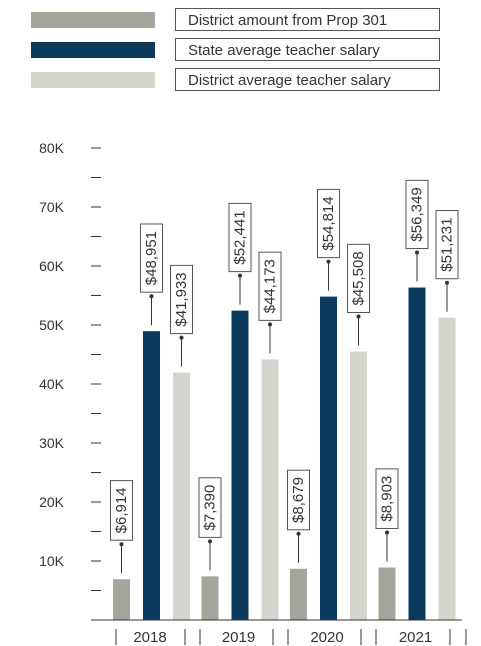  I want to click on data-label: $51,231, so click(447, 245).